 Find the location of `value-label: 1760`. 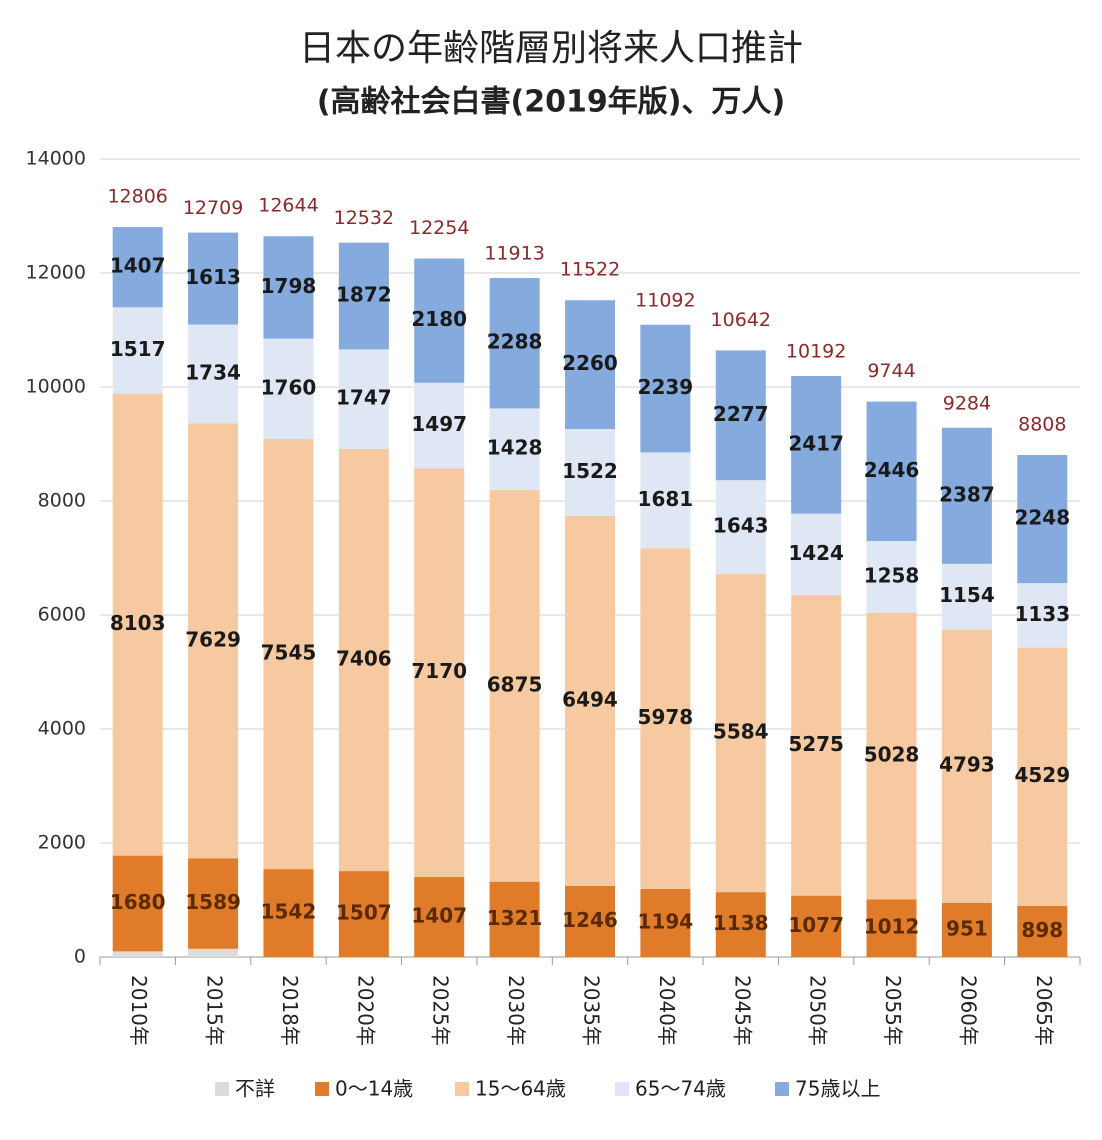

value-label: 1760 is located at coordinates (289, 387).